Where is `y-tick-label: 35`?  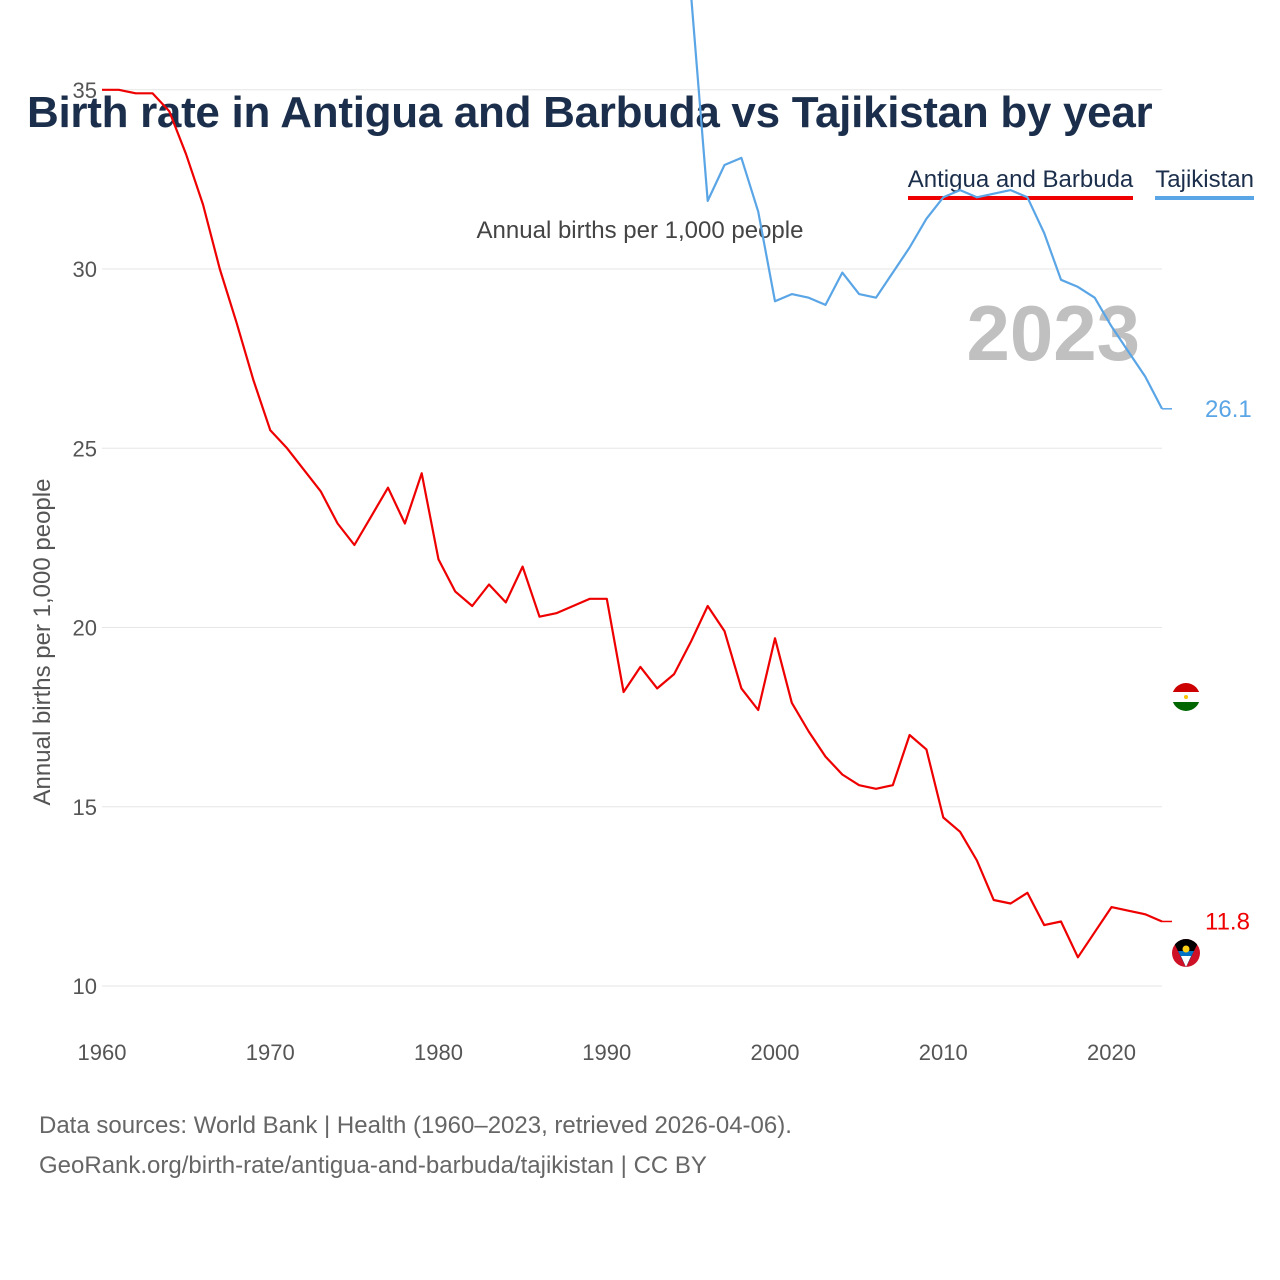 y-tick-label: 35 is located at coordinates (85, 90).